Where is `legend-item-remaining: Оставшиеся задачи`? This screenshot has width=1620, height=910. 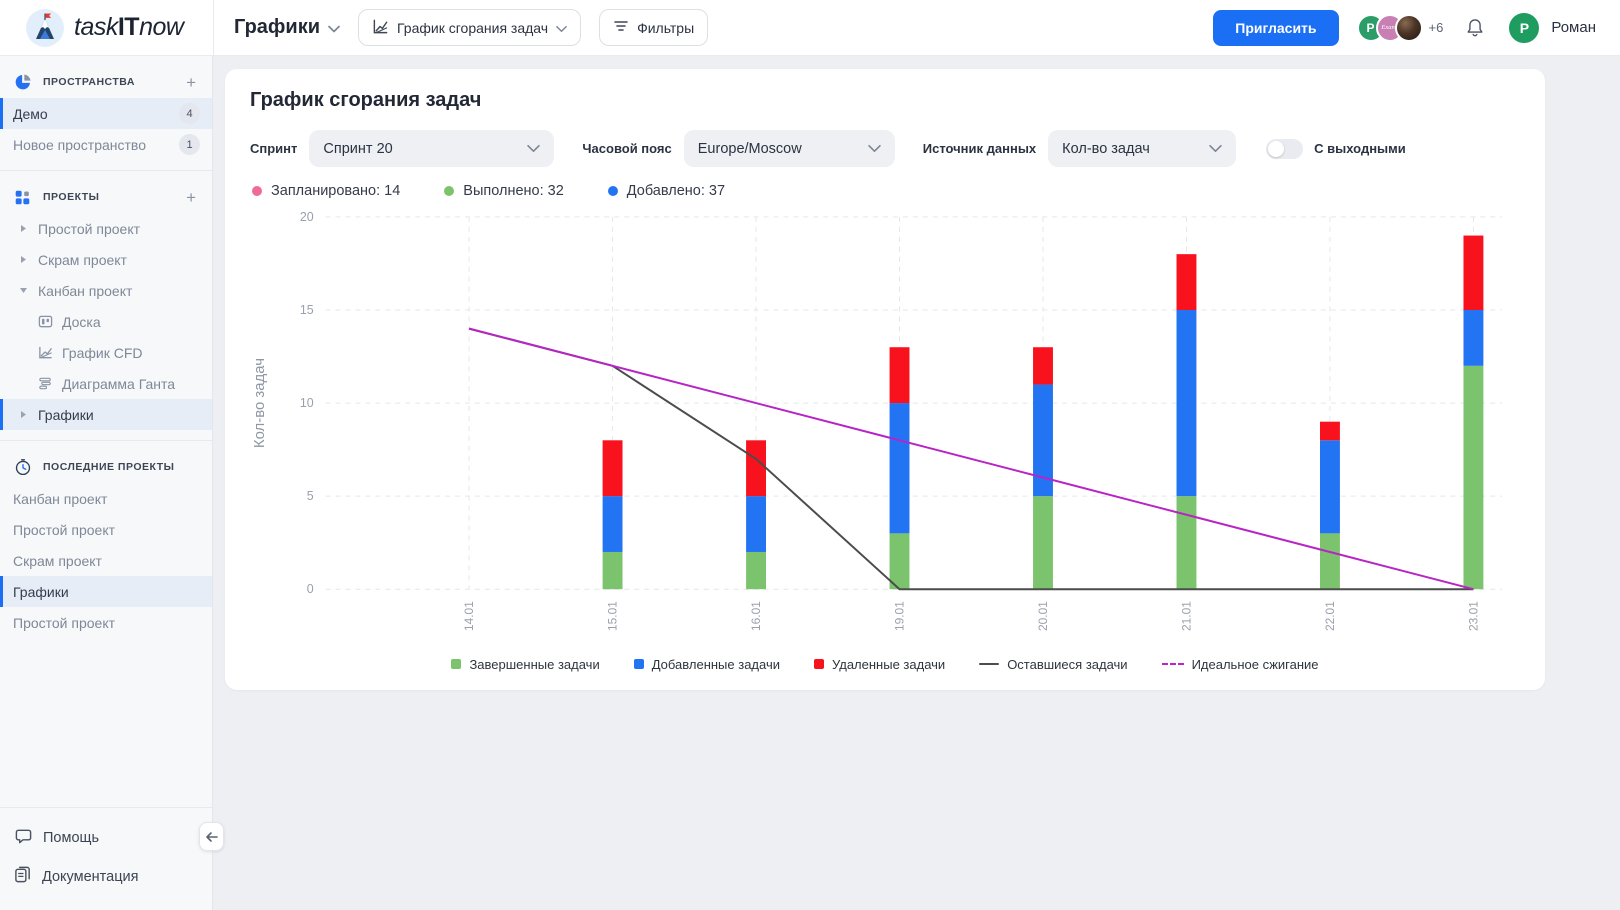 legend-item-remaining: Оставшиеся задачи is located at coordinates (1053, 664).